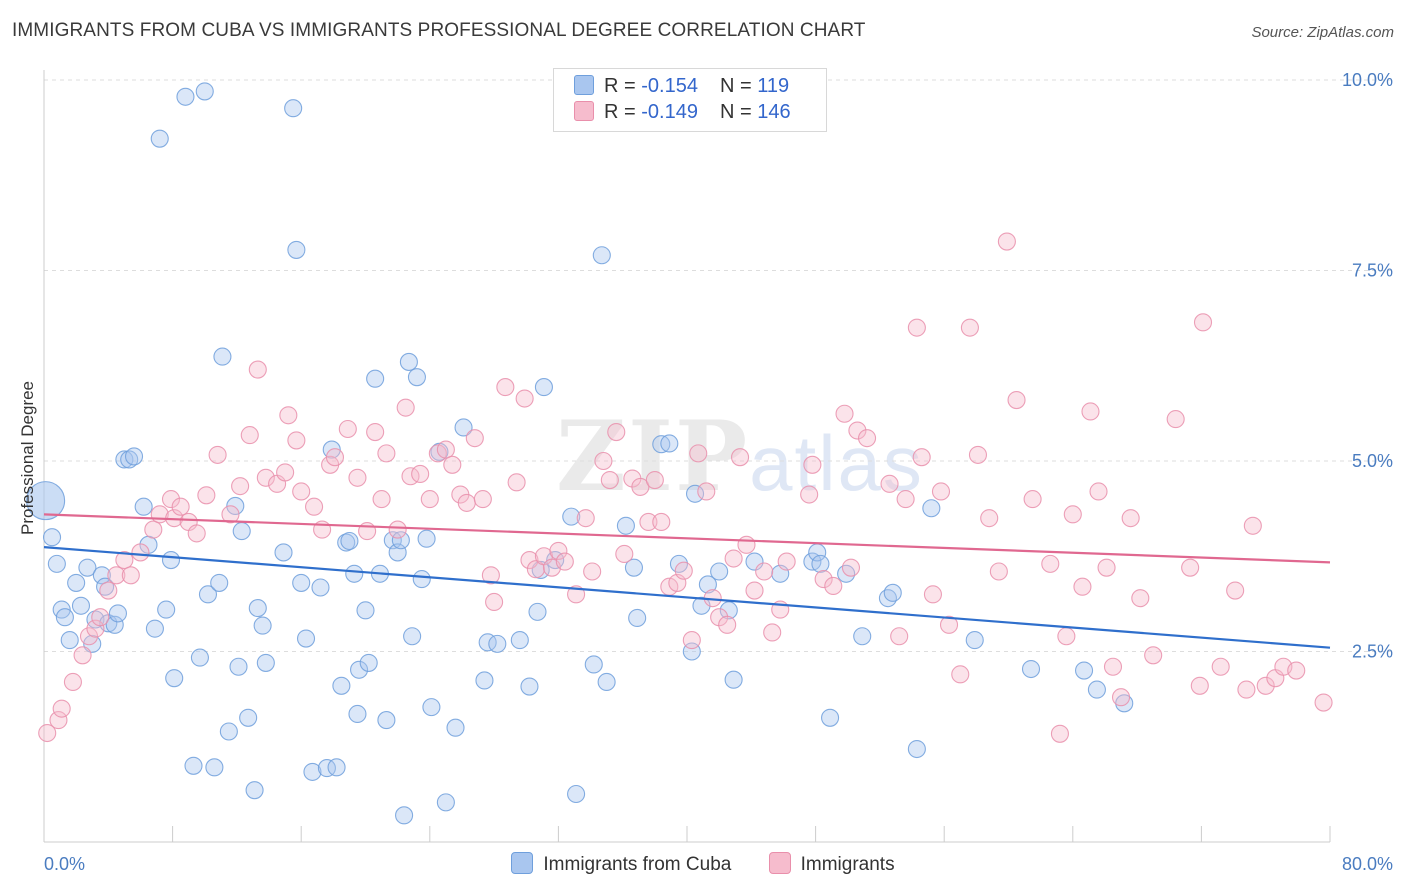 This screenshot has width=1406, height=892. Describe the element at coordinates (687, 538) in the screenshot. I see `trend-line` at that location.